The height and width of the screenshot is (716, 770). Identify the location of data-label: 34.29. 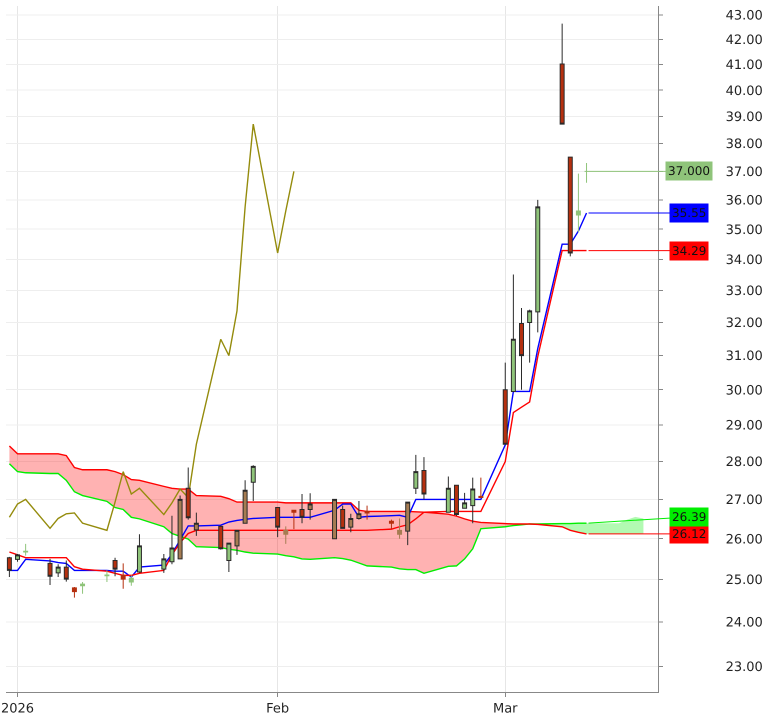
(689, 251).